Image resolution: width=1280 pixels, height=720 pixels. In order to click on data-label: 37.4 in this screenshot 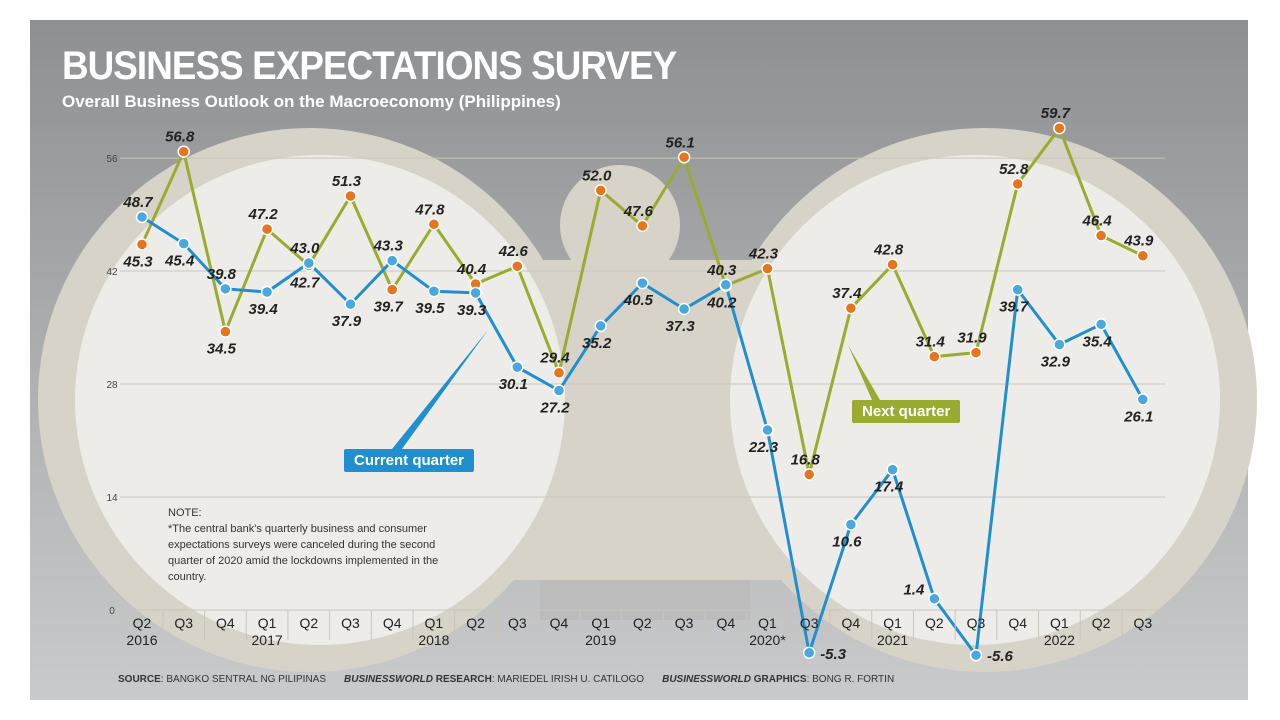, I will do `click(847, 293)`.